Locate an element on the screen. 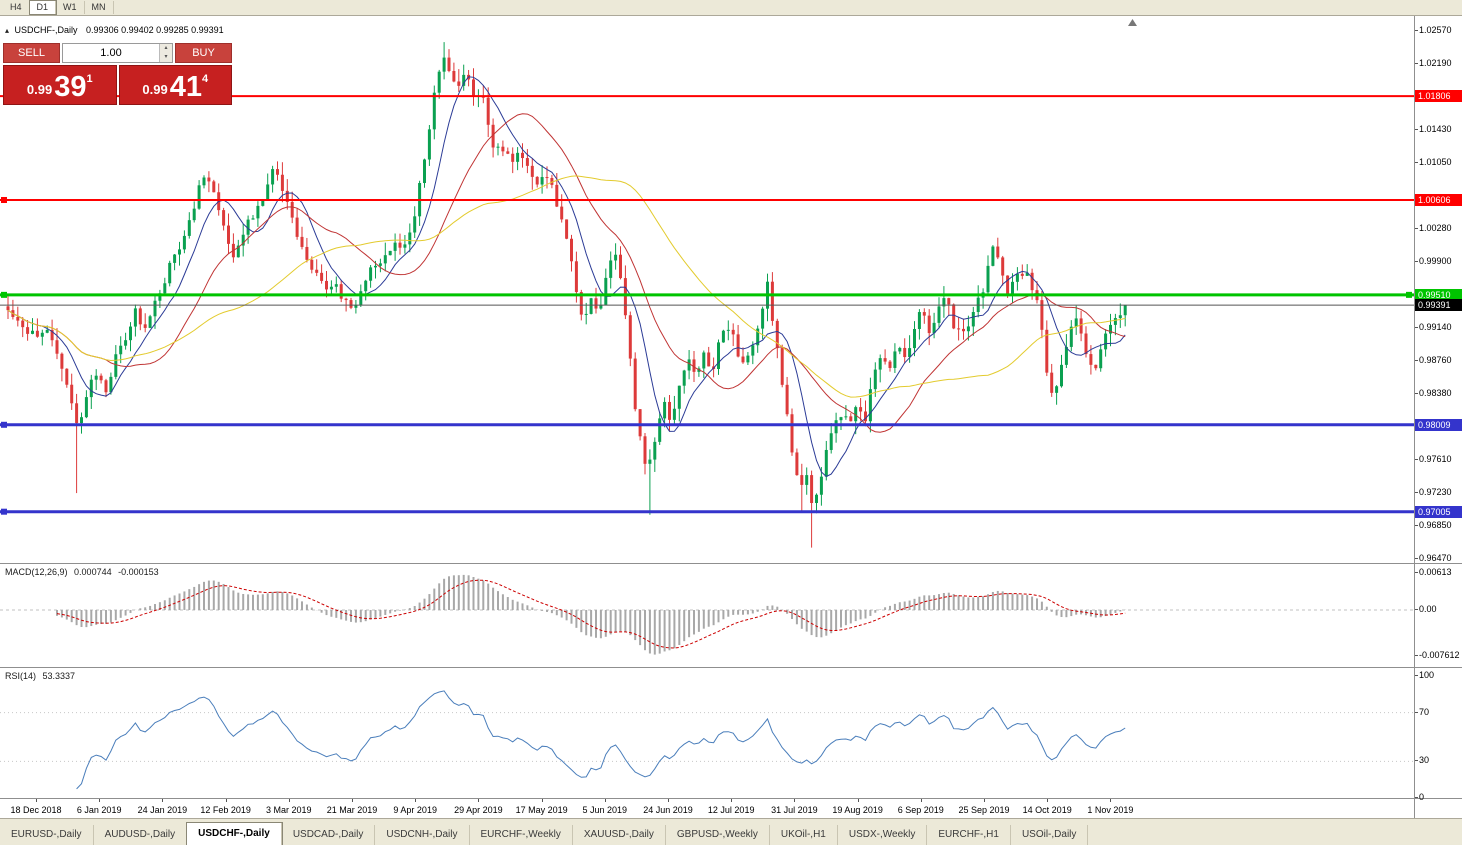 Image resolution: width=1462 pixels, height=845 pixels. sell-price-big-digits: 39 is located at coordinates (70, 87).